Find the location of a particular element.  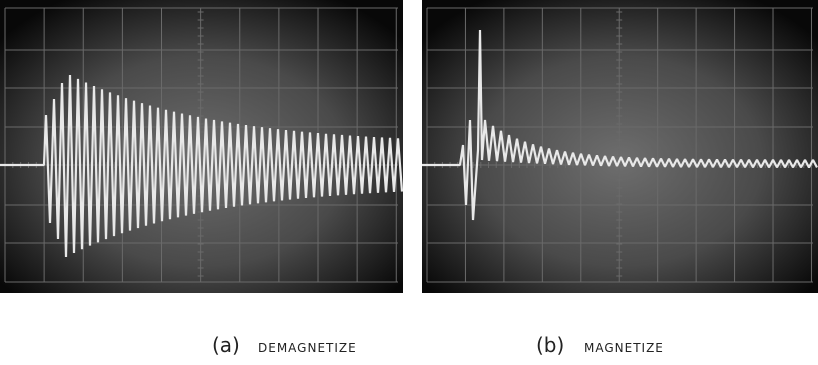

panel-letter: (b) is located at coordinates (550, 345).